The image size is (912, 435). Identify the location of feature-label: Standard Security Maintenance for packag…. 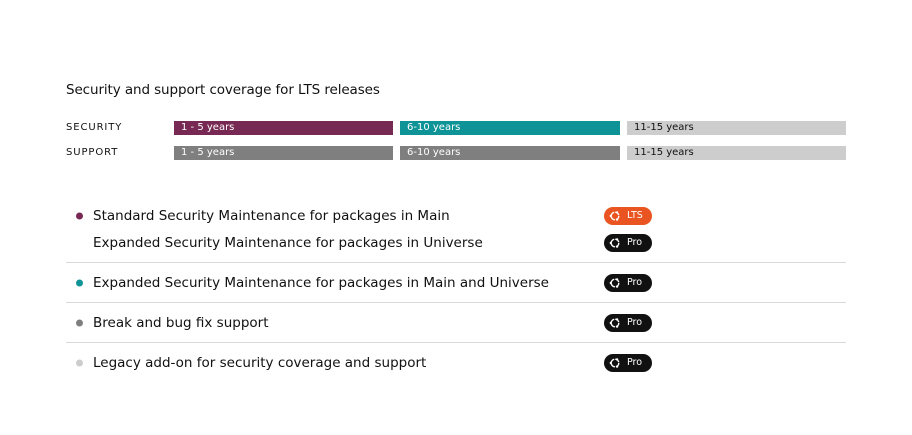
(271, 215).